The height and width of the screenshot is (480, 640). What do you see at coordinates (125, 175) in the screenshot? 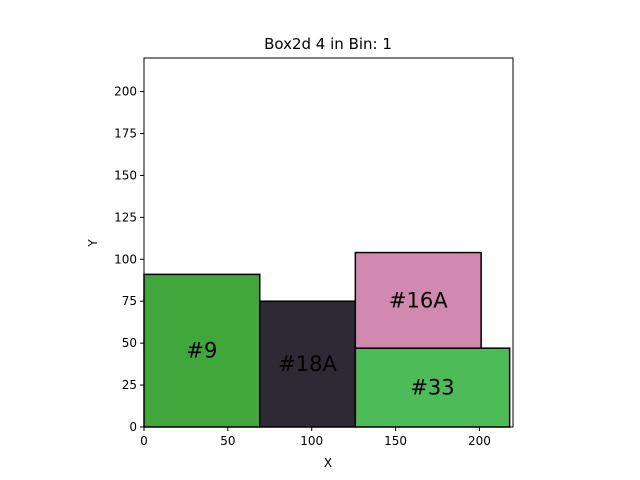
I see `y-tick-label-6: 150` at bounding box center [125, 175].